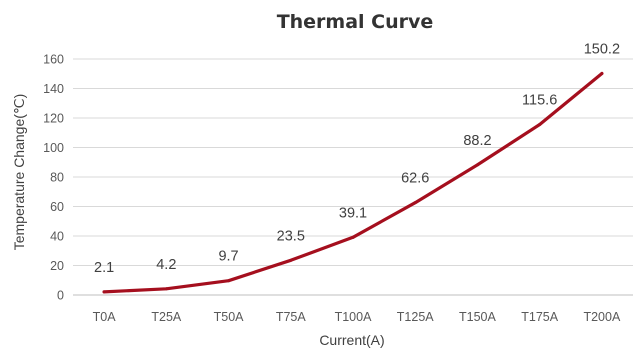  Describe the element at coordinates (291, 317) in the screenshot. I see `x-tick-label: T75A` at that location.